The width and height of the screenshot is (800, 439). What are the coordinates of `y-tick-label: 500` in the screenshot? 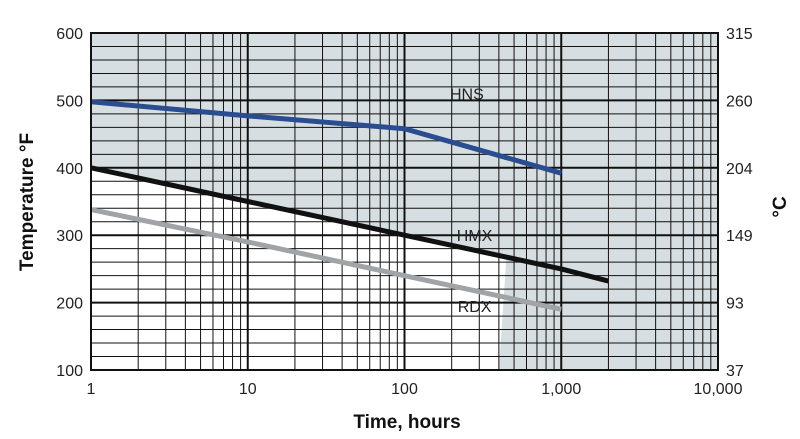 It's located at (69, 101).